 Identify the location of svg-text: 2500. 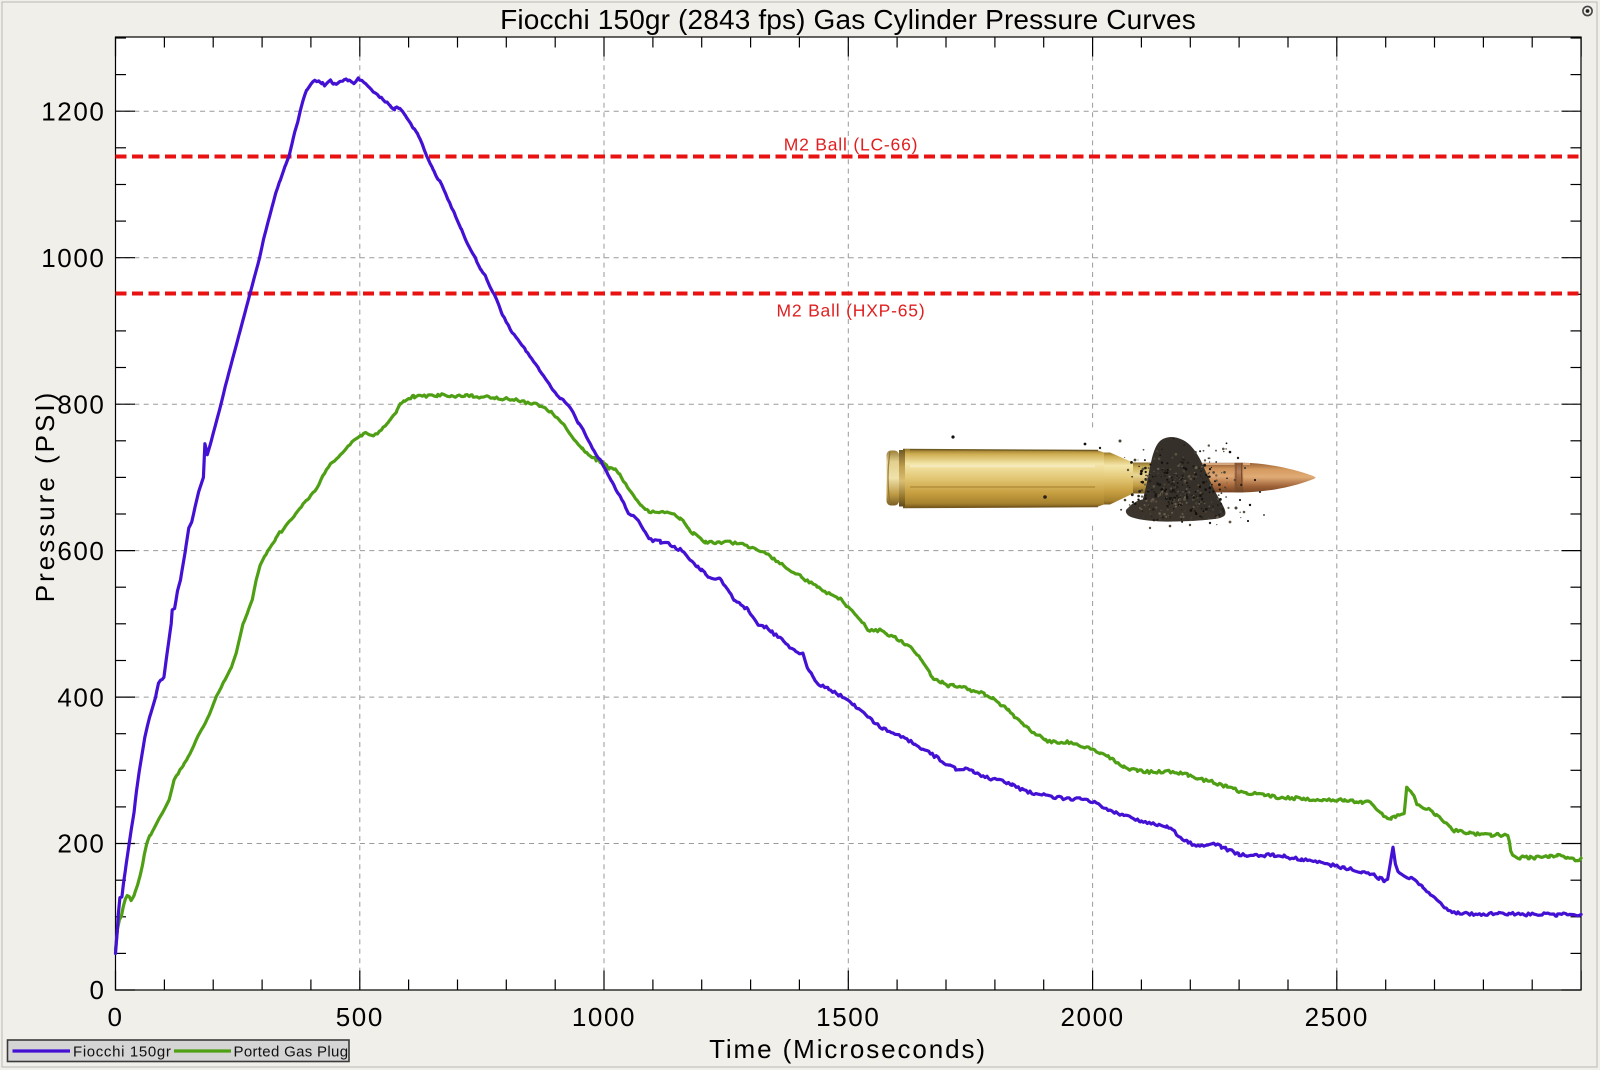
(1337, 1017).